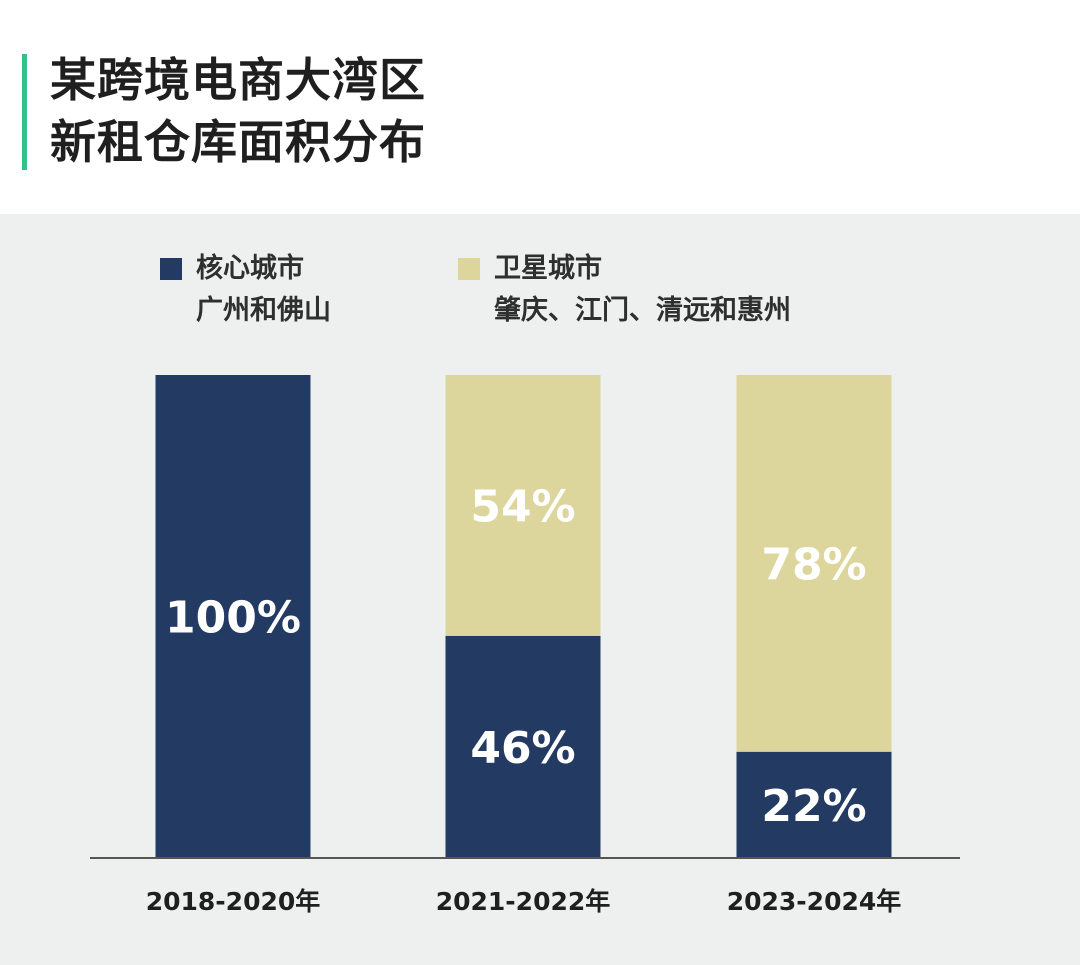 This screenshot has height=965, width=1080. What do you see at coordinates (238, 80) in the screenshot?
I see `chart-title-line-1: 某跨境电商大湾区` at bounding box center [238, 80].